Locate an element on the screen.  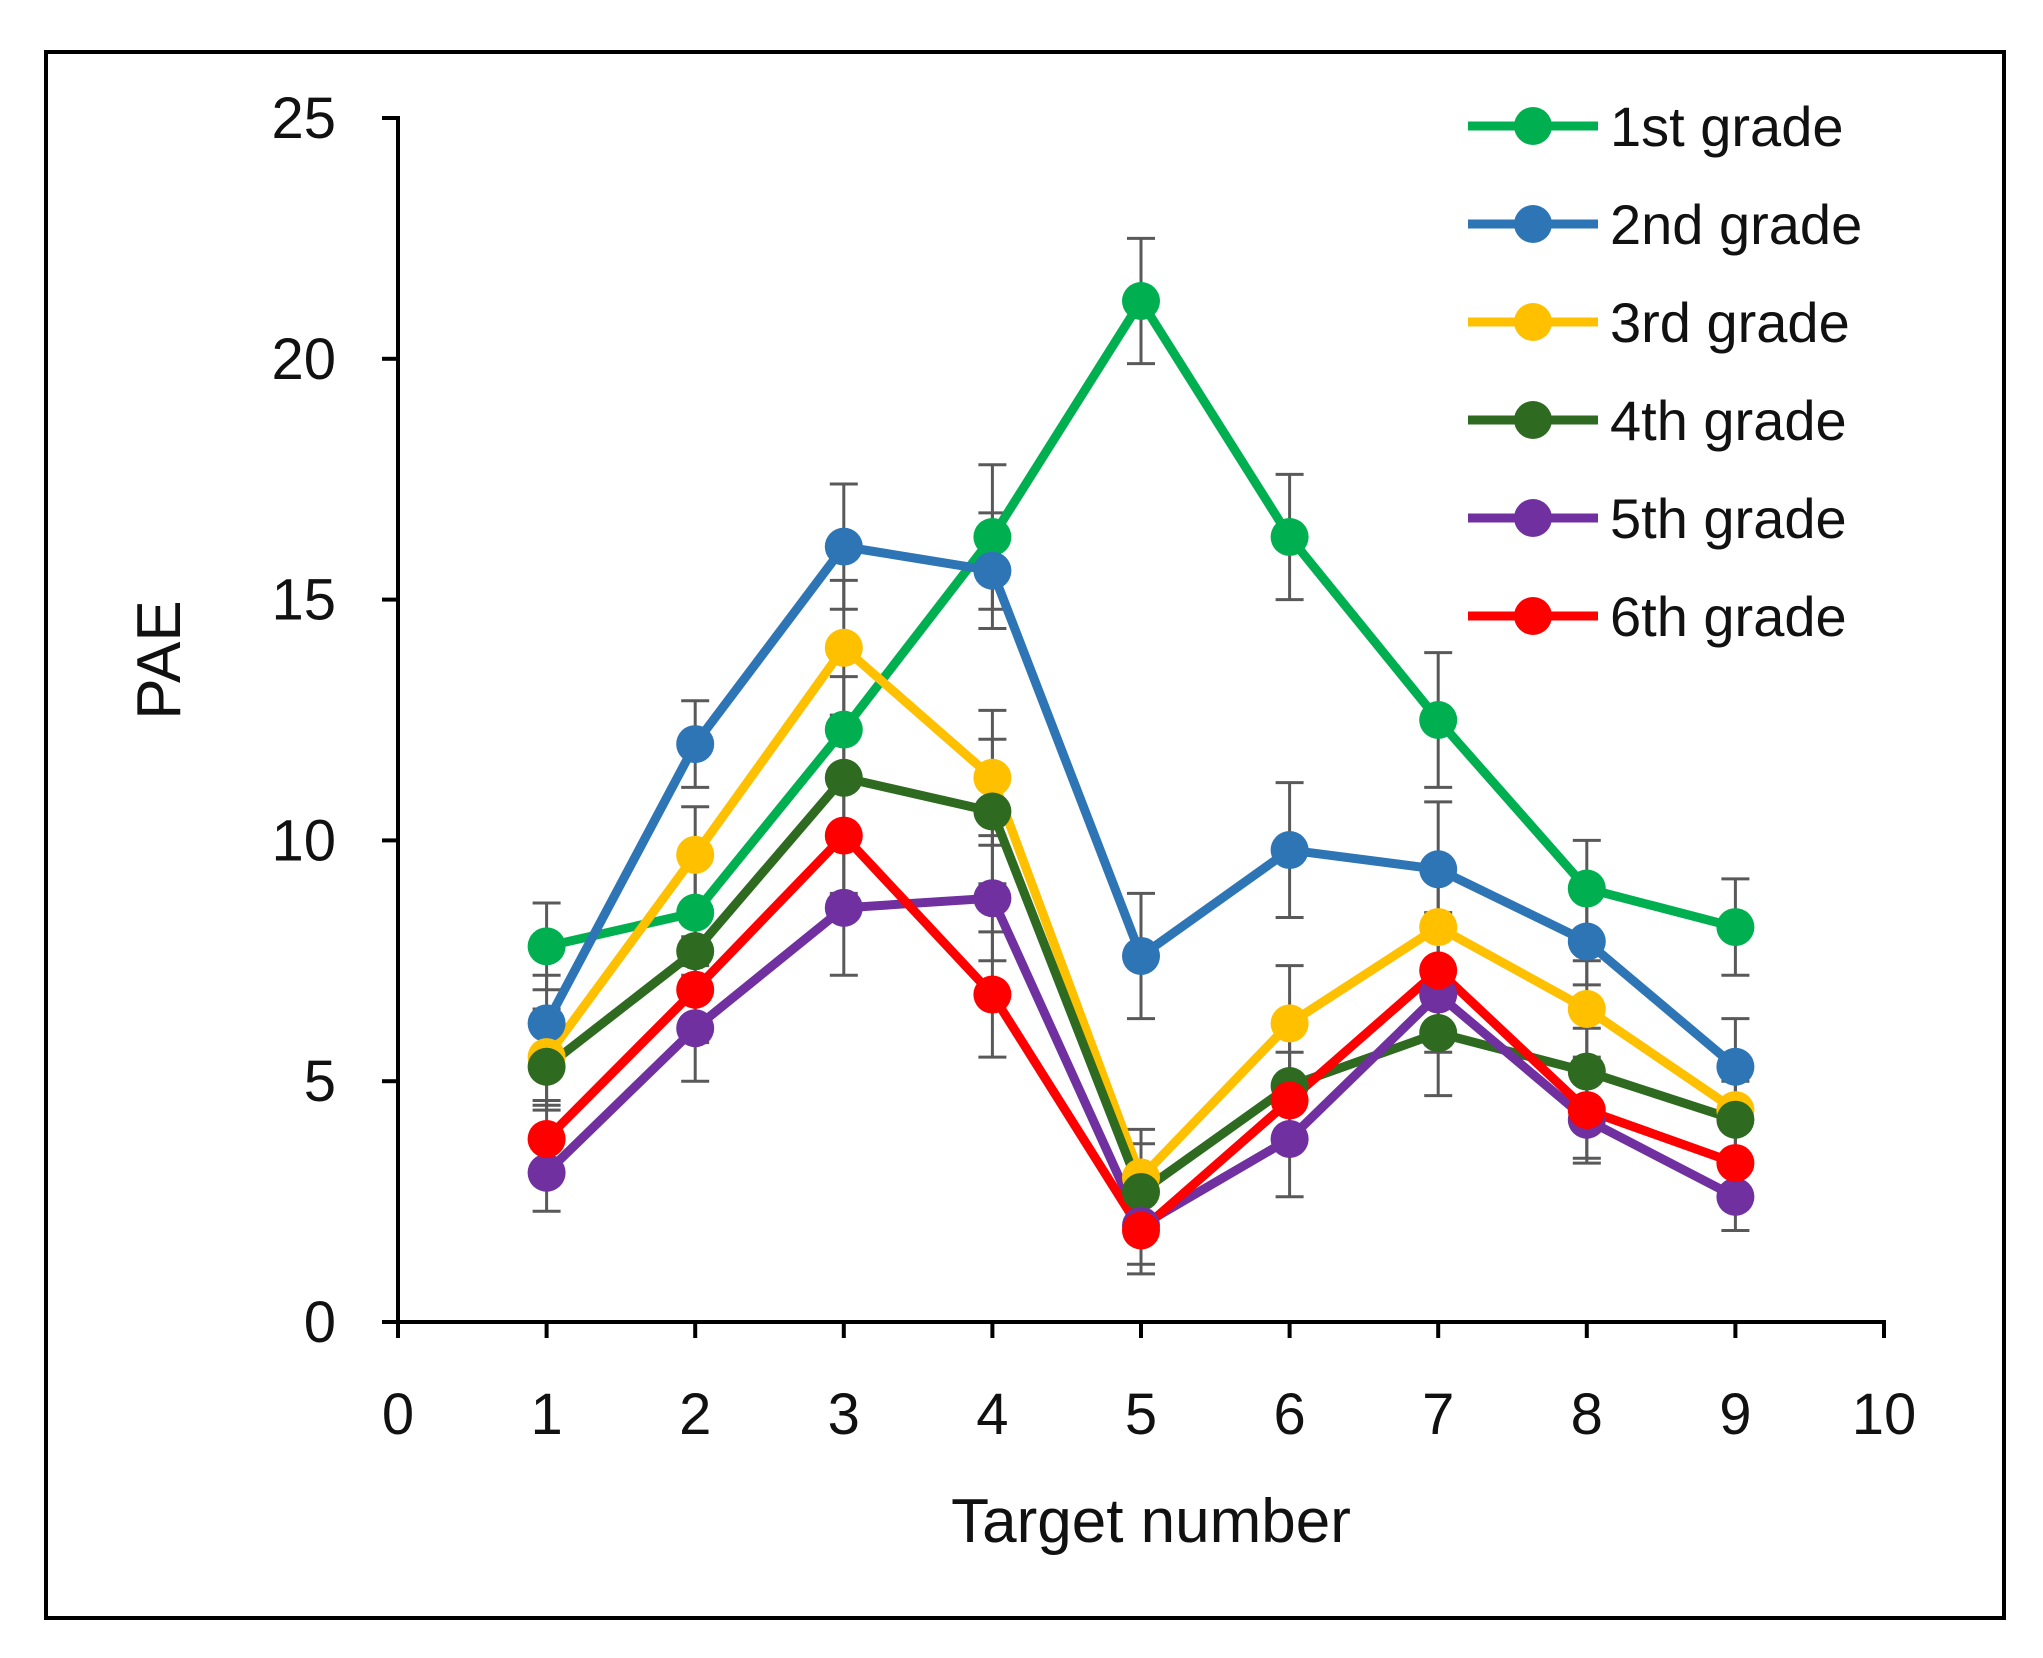
y-tick-label: 25 is located at coordinates (303, 118).